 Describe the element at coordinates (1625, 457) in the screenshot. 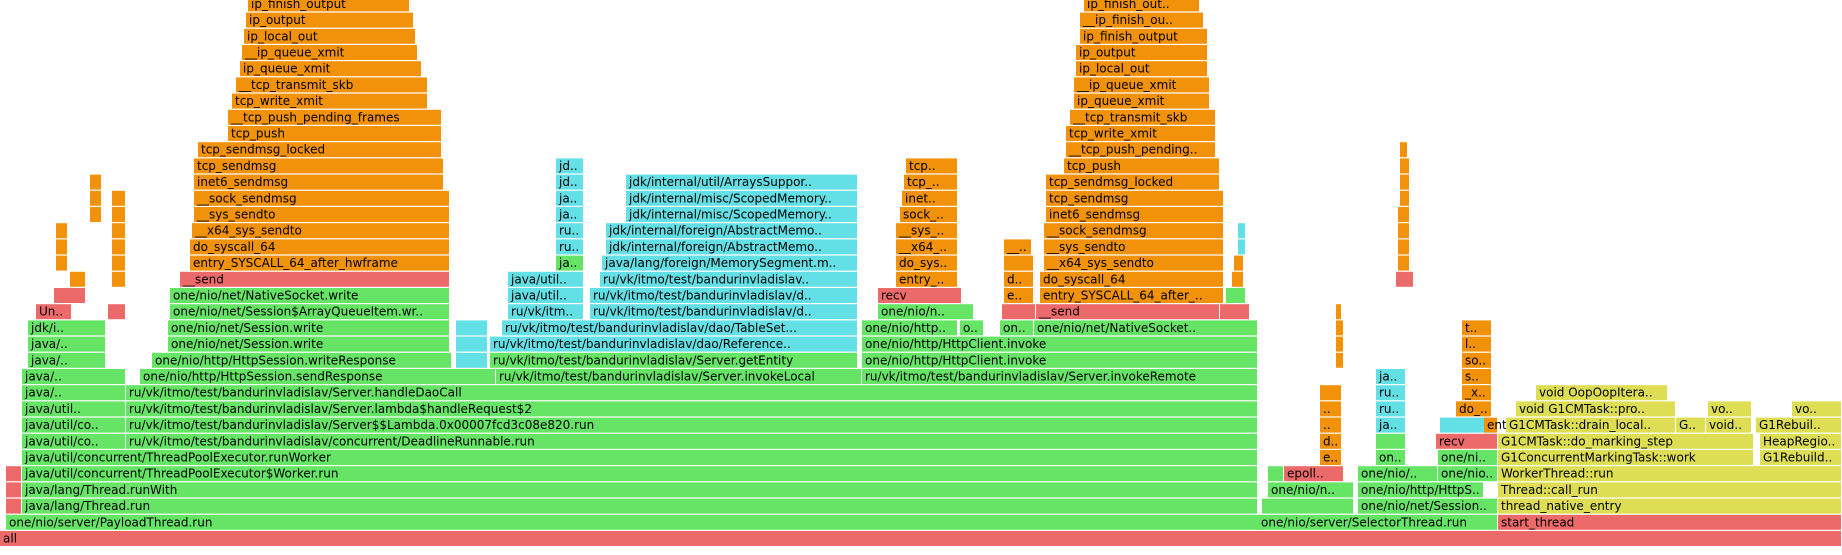

I see `frame-g1concurrentmarkingtask-work-25: G1ConcurrentMarkingTask::work` at that location.